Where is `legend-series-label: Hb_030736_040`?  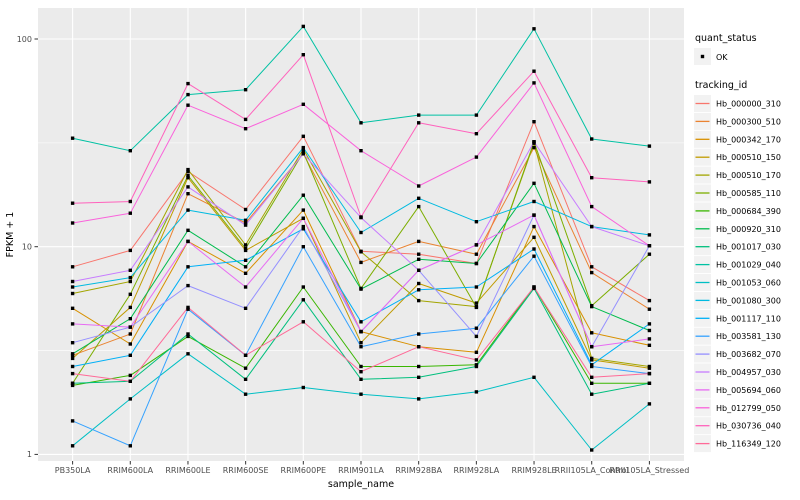 legend-series-label: Hb_030736_040 is located at coordinates (748, 426).